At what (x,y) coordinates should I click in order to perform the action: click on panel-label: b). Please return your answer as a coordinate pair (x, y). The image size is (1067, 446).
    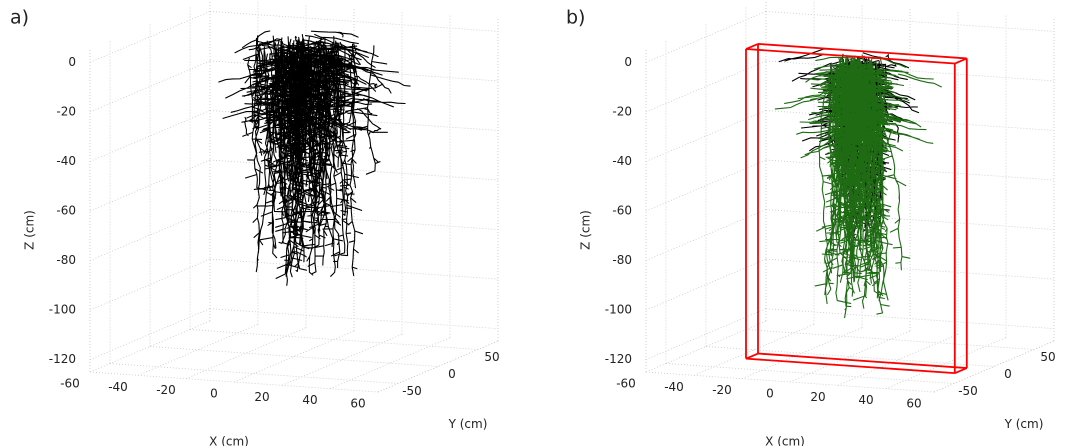
    Looking at the image, I should click on (575, 18).